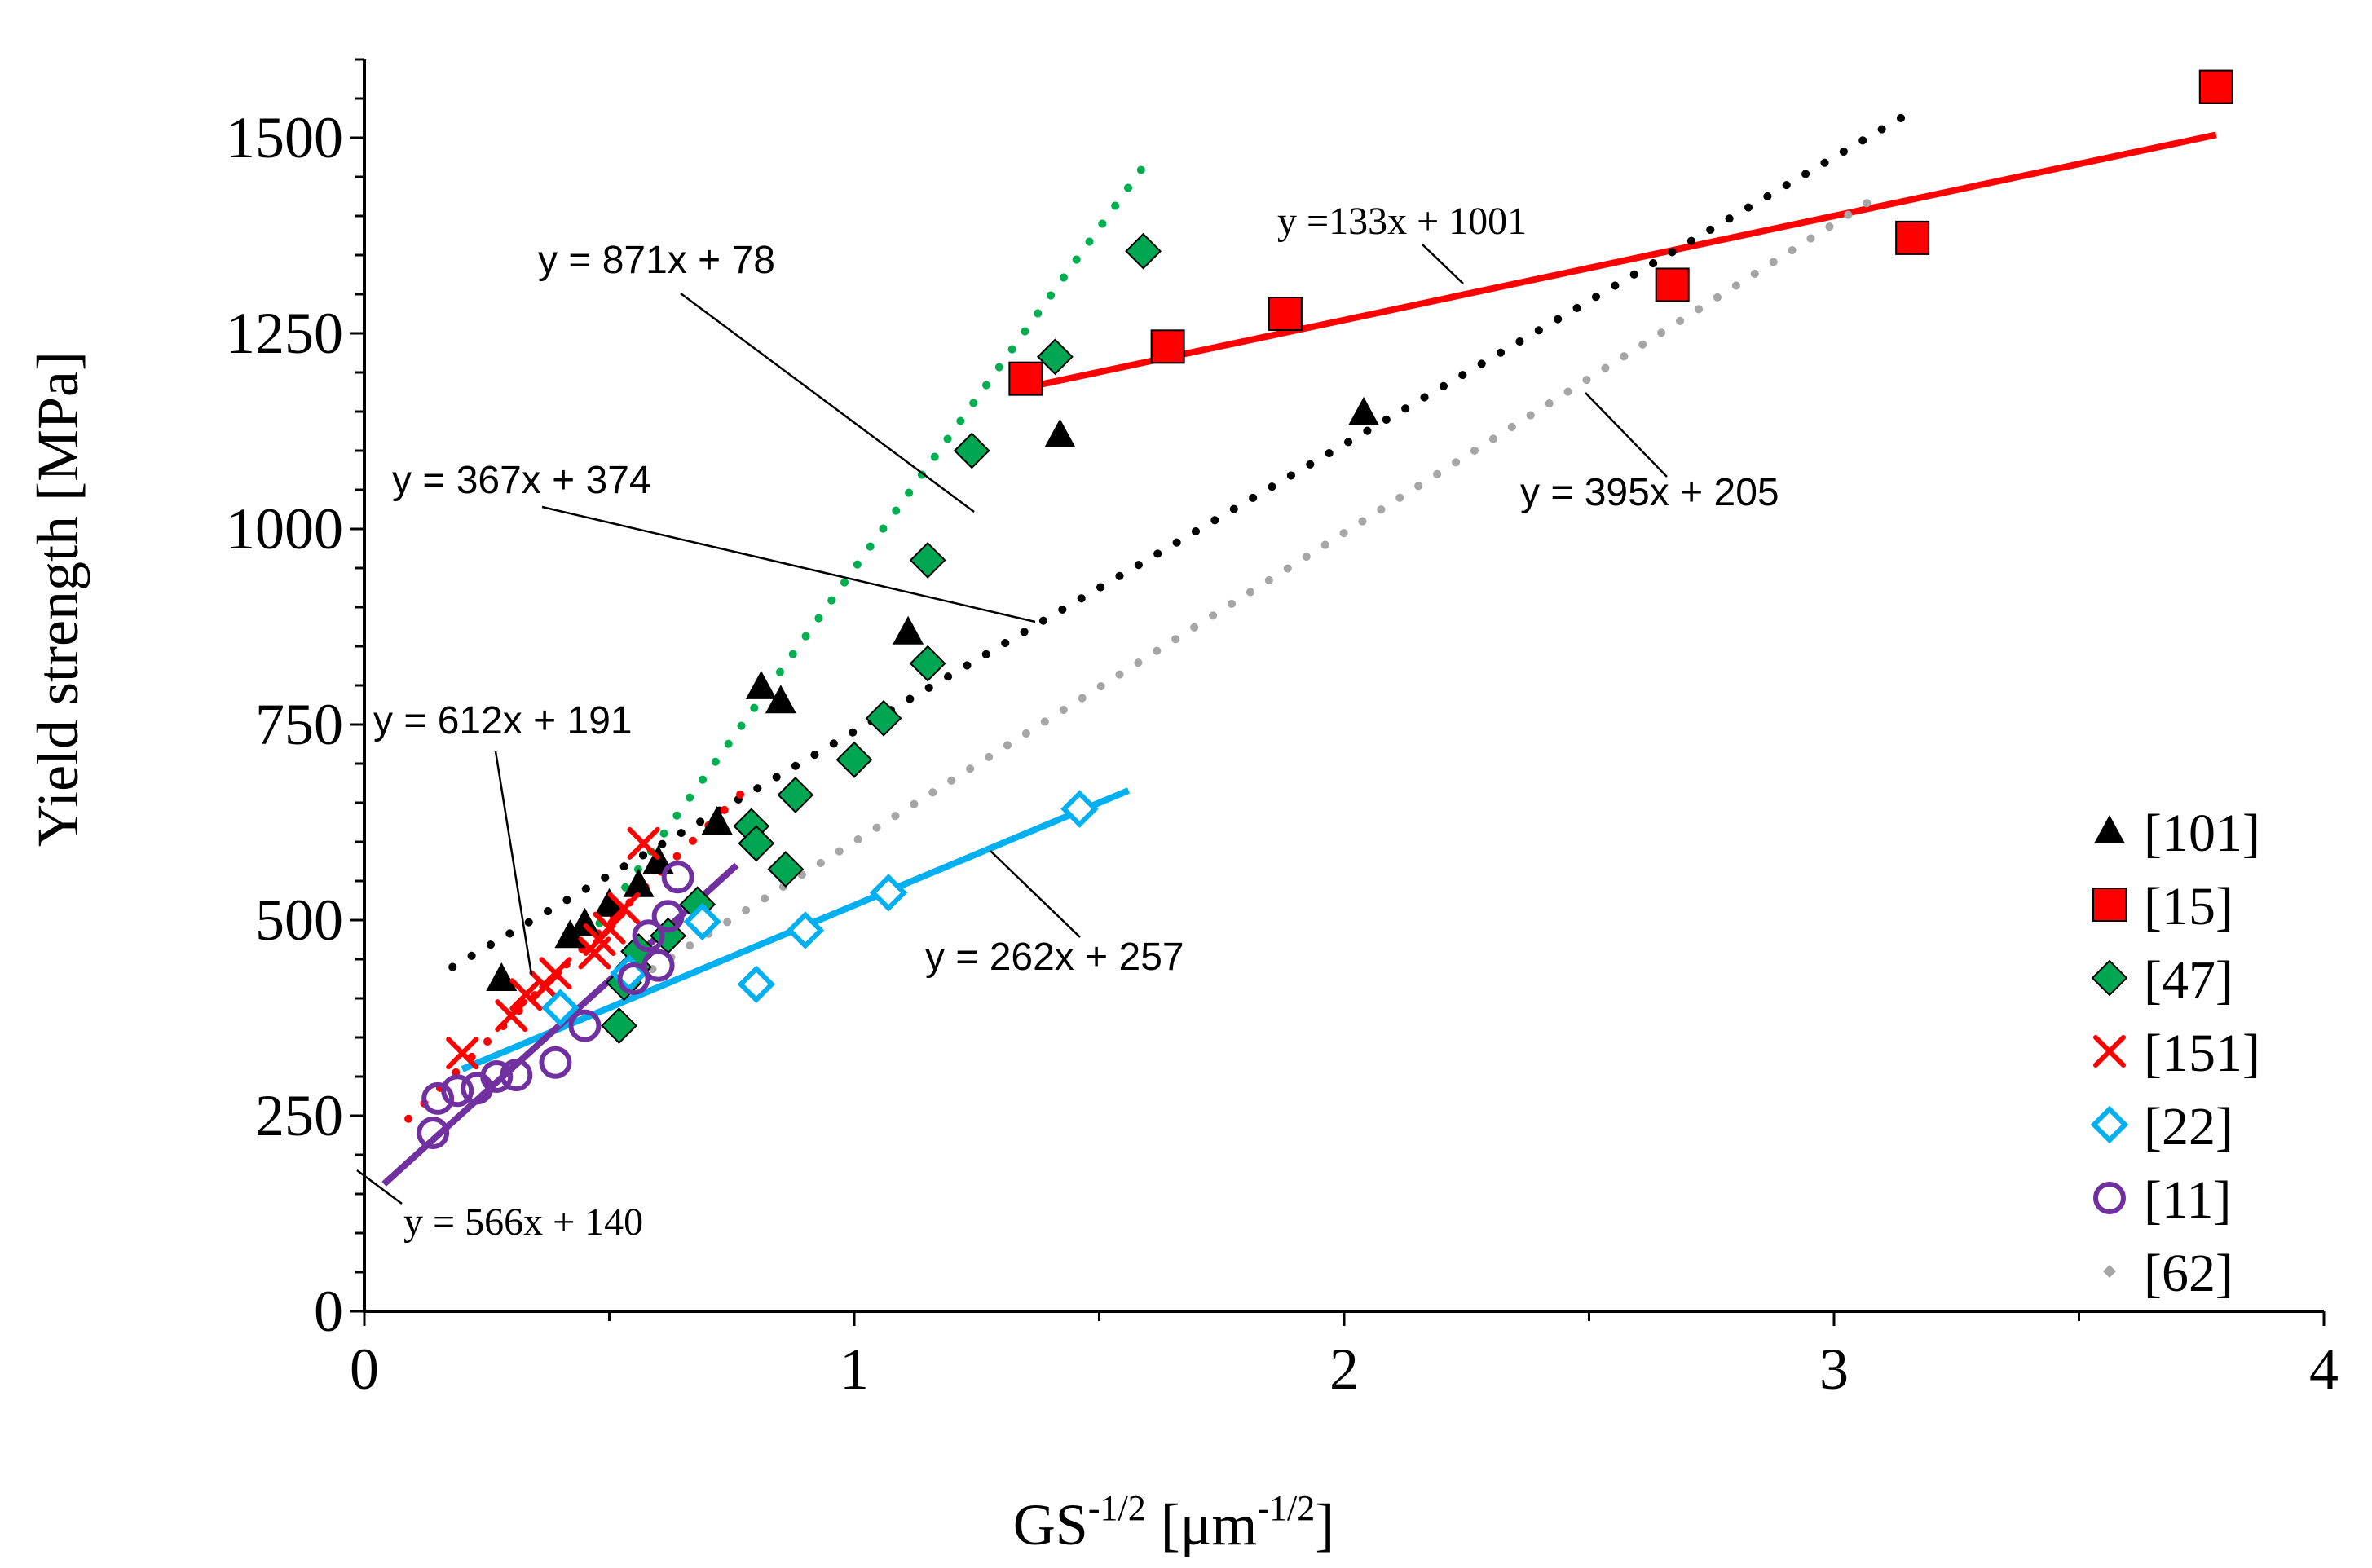  Describe the element at coordinates (2188, 1200) in the screenshot. I see `legend-label-5: [11]` at that location.